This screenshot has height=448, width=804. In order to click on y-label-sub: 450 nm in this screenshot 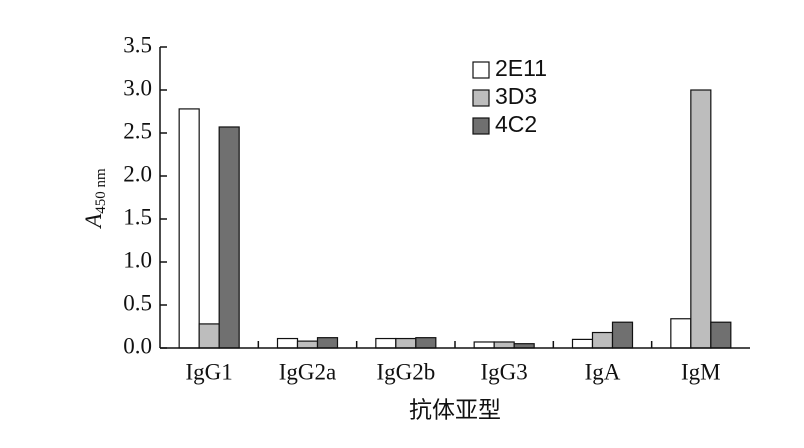, I will do `click(101, 191)`.